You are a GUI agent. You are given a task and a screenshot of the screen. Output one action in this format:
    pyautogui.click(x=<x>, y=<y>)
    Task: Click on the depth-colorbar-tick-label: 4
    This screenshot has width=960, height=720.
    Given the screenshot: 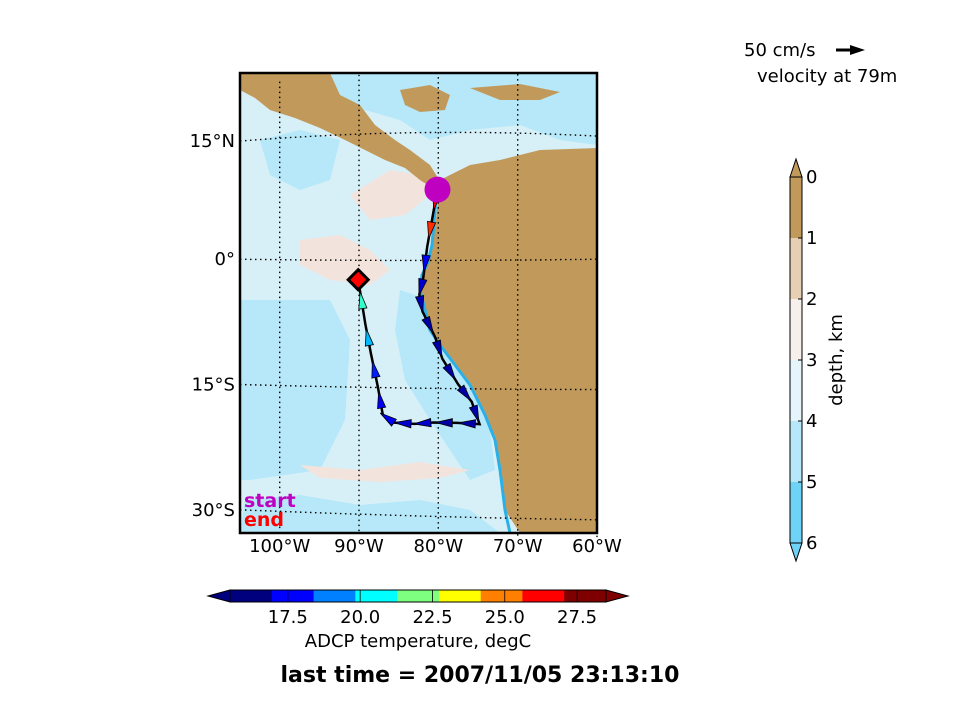 What is the action you would take?
    pyautogui.click(x=811, y=421)
    